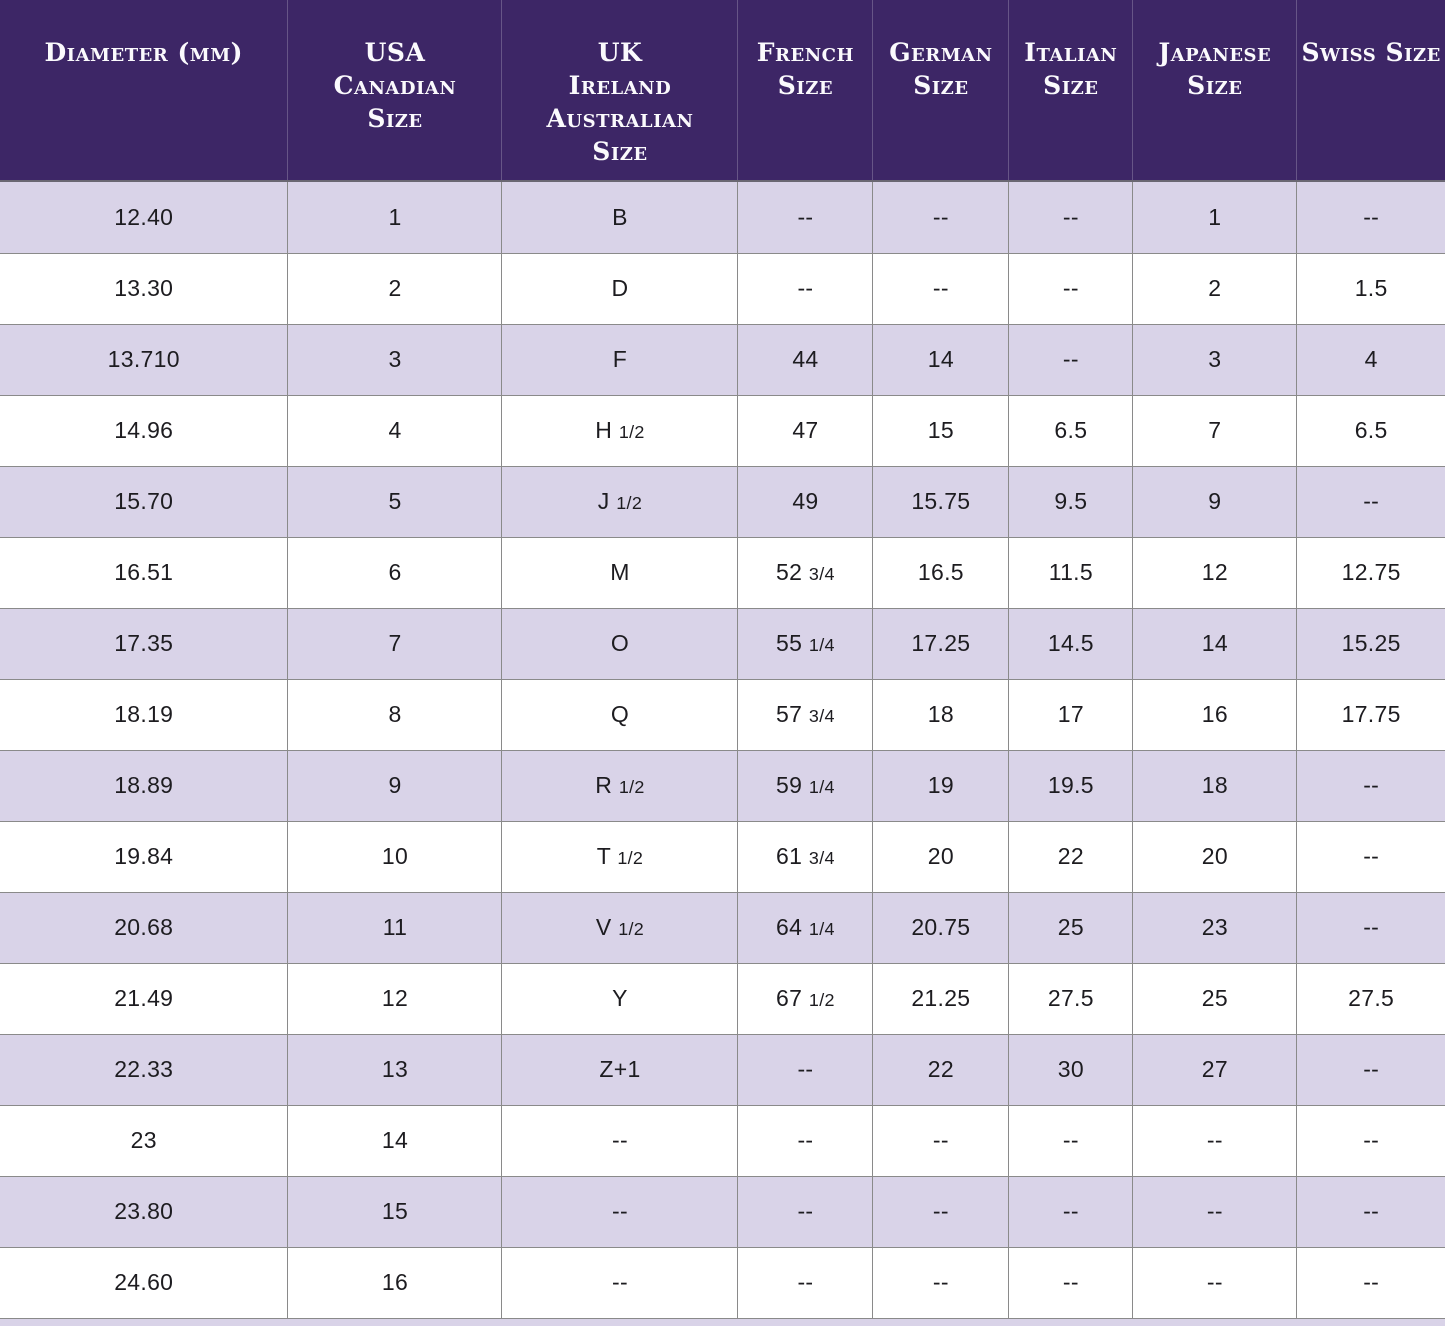 Image resolution: width=1445 pixels, height=1326 pixels. I want to click on table-cell: 14, so click(941, 359).